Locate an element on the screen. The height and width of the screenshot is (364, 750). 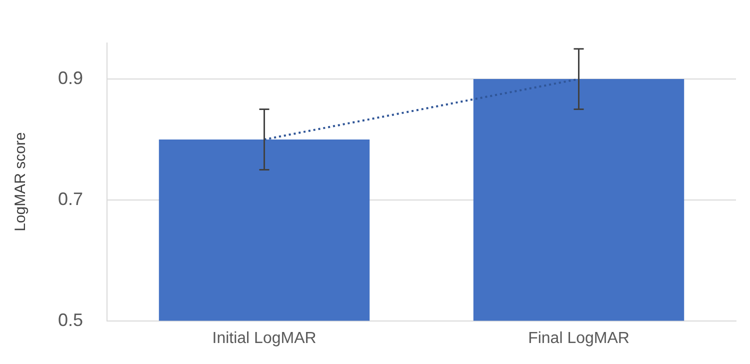
y-axis-title: LogMAR score is located at coordinates (21, 182).